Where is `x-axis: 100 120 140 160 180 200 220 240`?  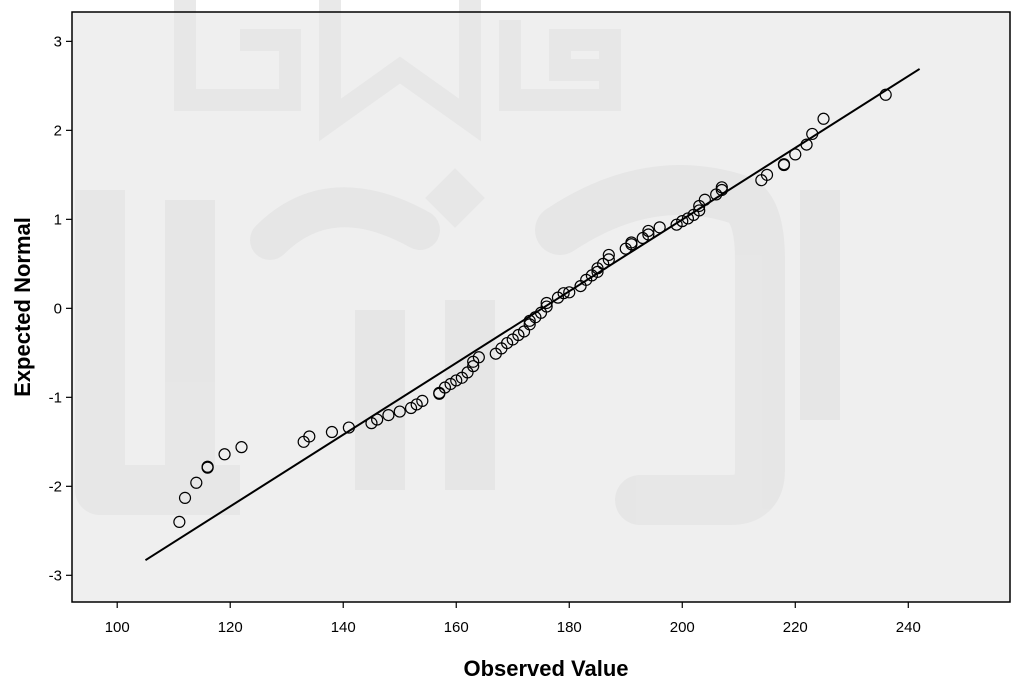 x-axis: 100 120 140 160 180 200 220 240 is located at coordinates (513, 619).